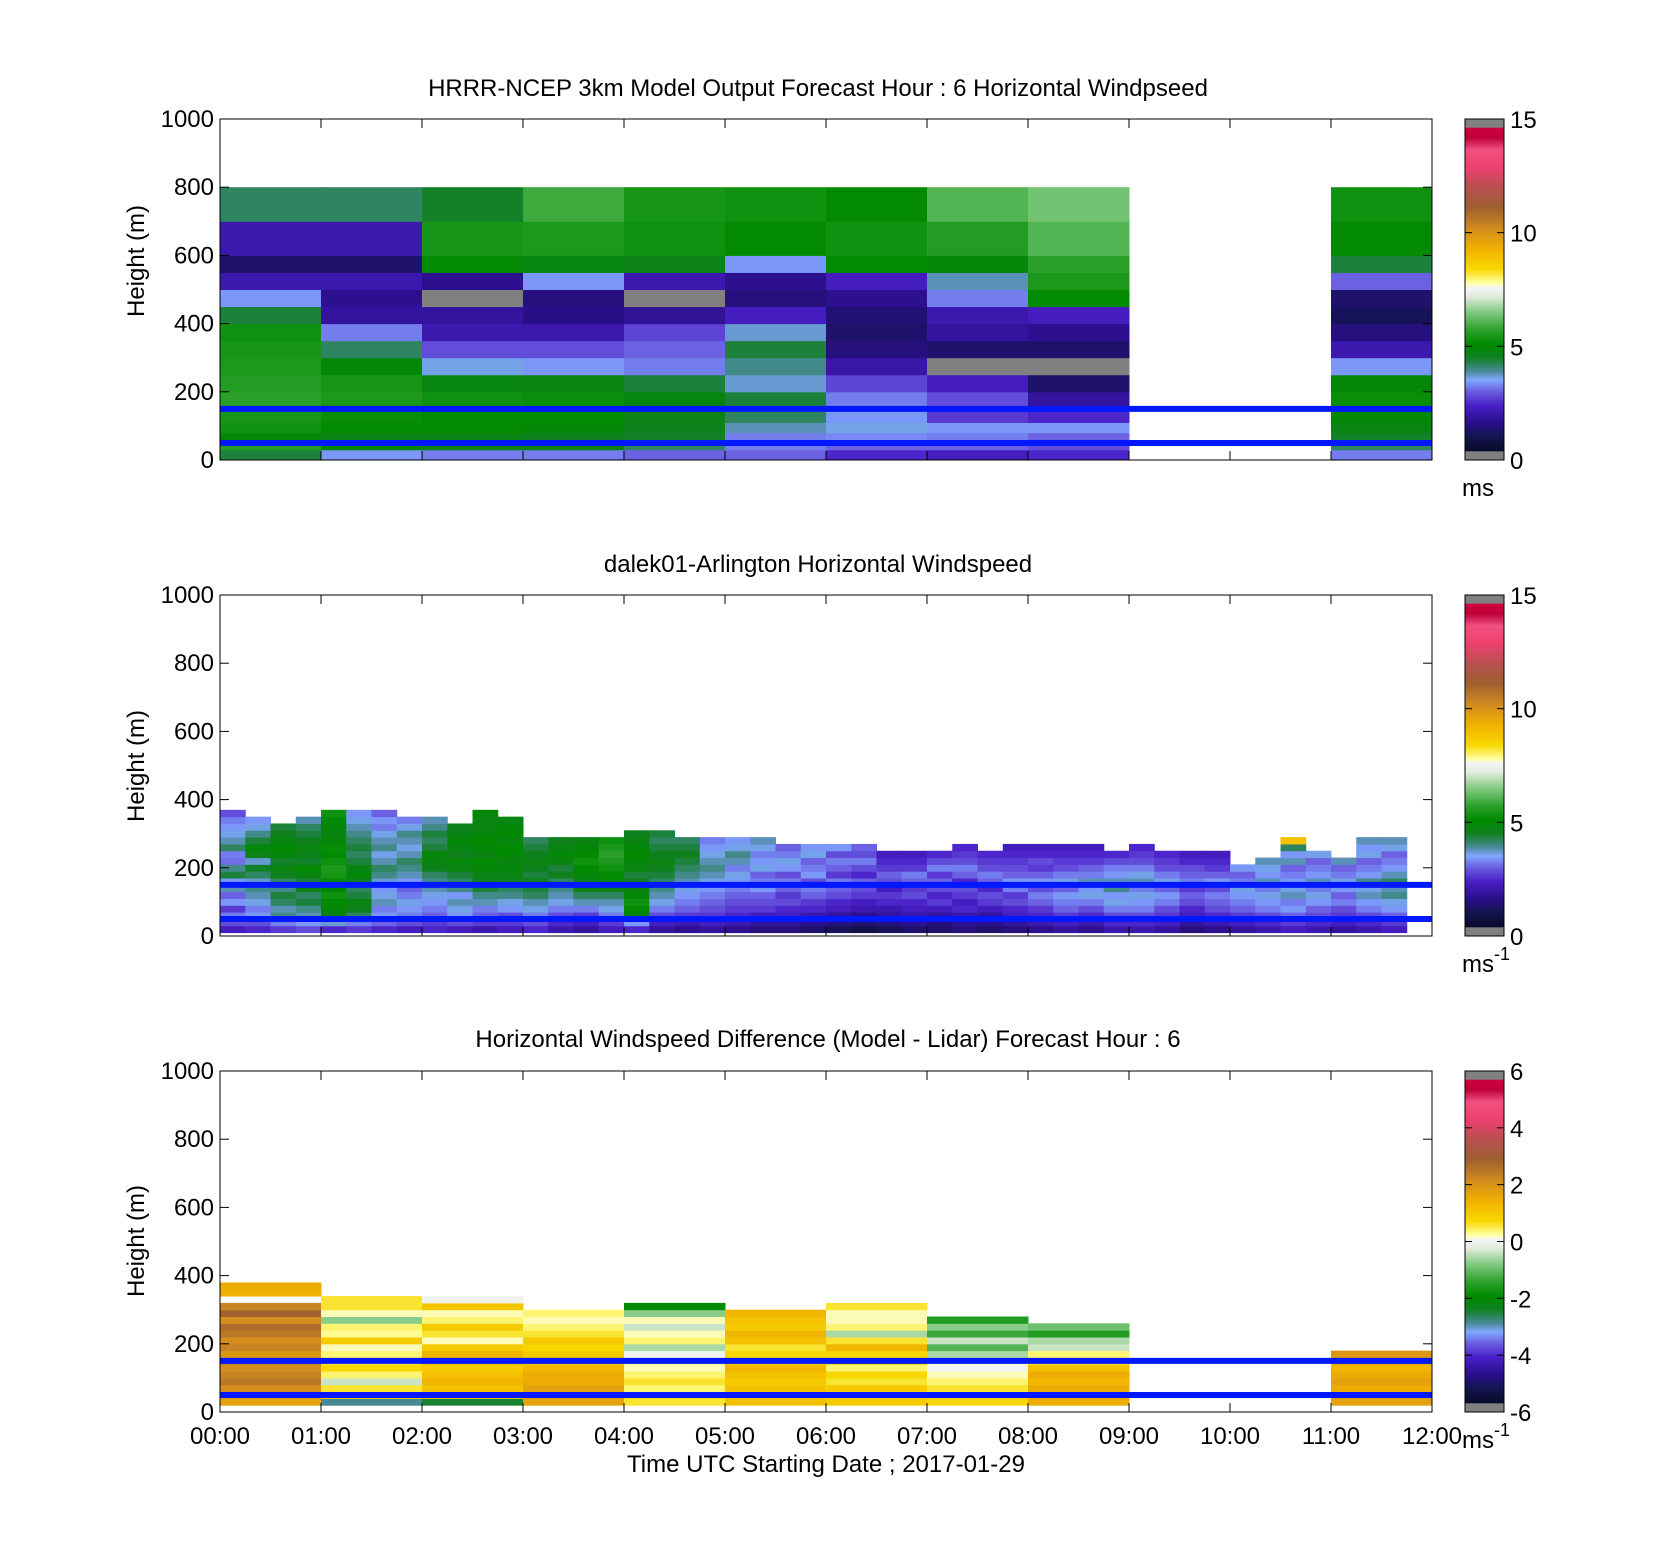  Describe the element at coordinates (826, 1464) in the screenshot. I see `x-axis-label: Time UTC Starting Date ; 2017-01-29` at that location.